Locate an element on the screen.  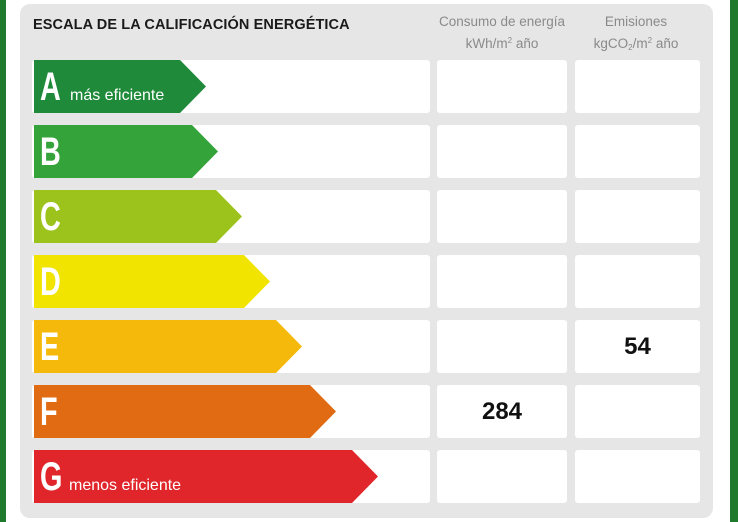
emisiones-cell-b is located at coordinates (637, 151).